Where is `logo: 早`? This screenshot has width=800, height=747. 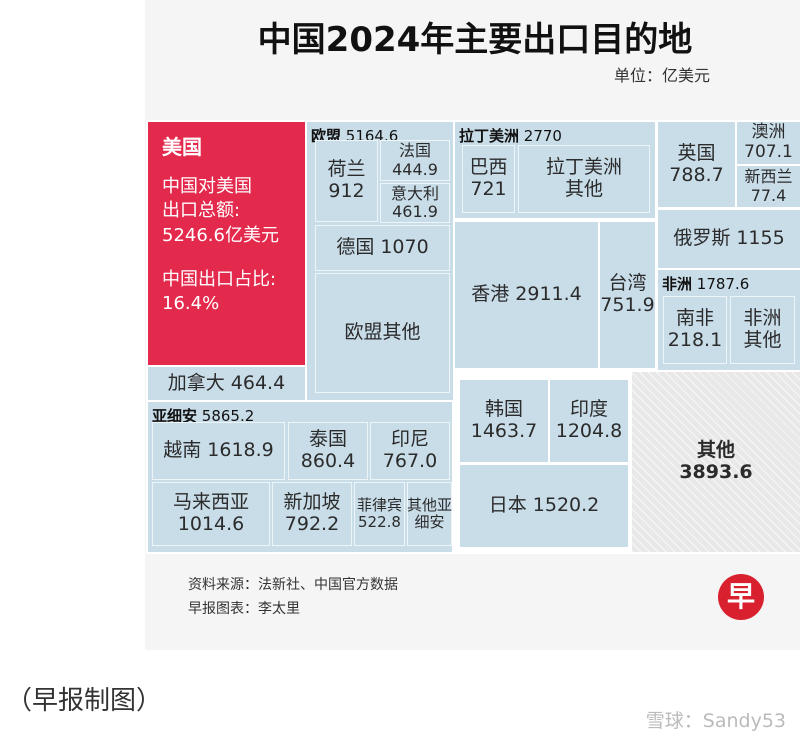 logo: 早 is located at coordinates (741, 597).